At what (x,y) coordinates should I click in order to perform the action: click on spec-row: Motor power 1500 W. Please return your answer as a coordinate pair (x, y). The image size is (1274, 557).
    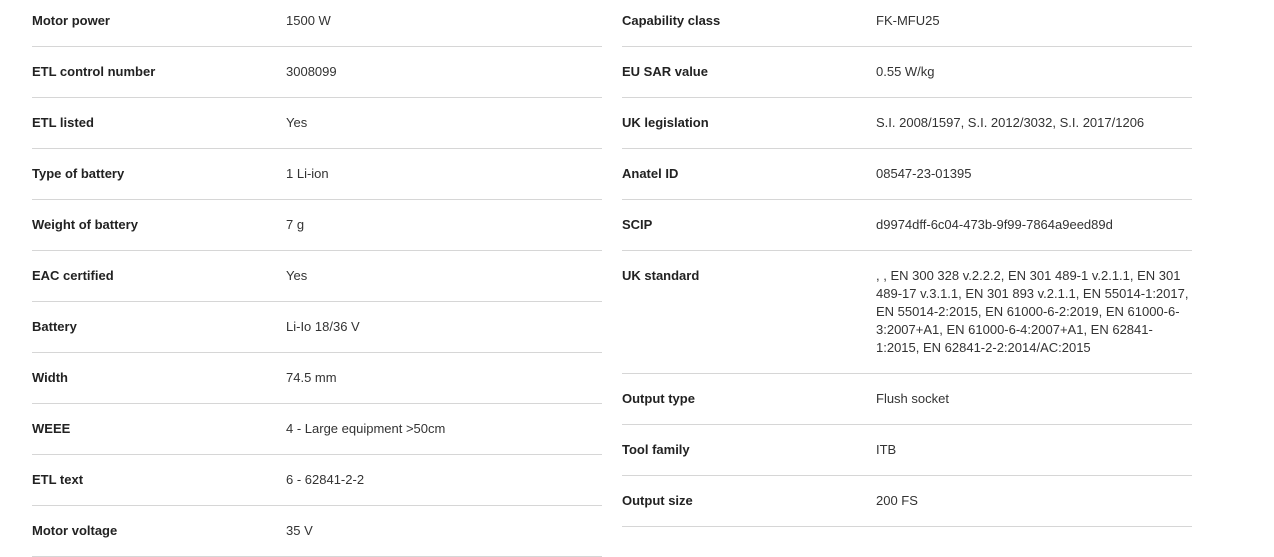
    Looking at the image, I should click on (317, 23).